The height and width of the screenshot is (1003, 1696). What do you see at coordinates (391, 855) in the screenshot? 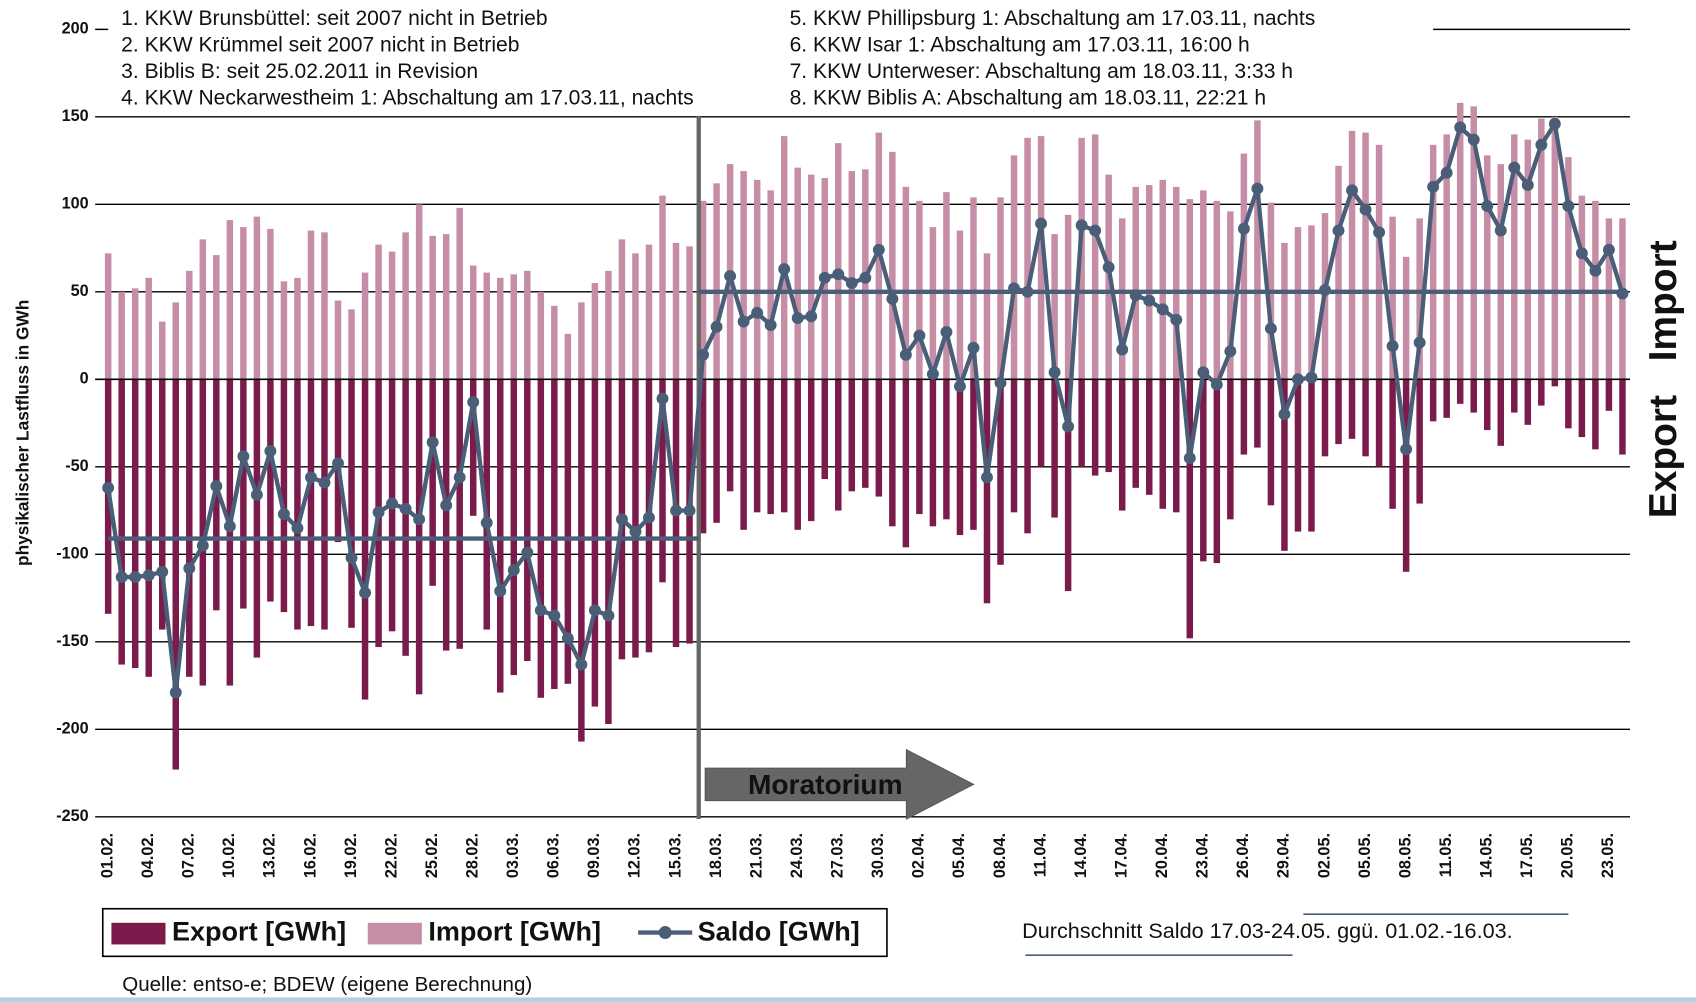
I see `x-tick-label: 22.02.` at bounding box center [391, 855].